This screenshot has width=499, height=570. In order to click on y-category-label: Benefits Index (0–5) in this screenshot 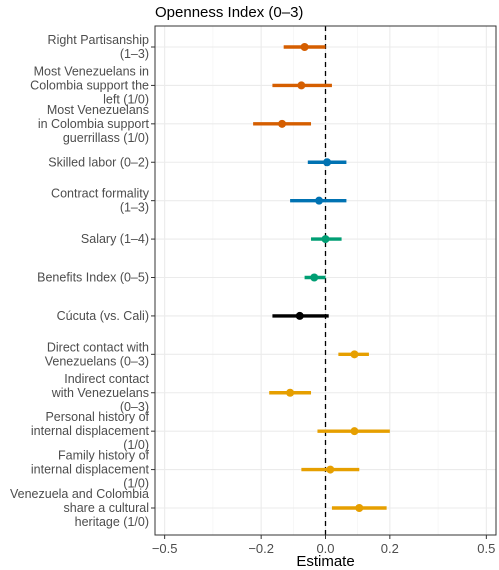, I will do `click(93, 278)`.